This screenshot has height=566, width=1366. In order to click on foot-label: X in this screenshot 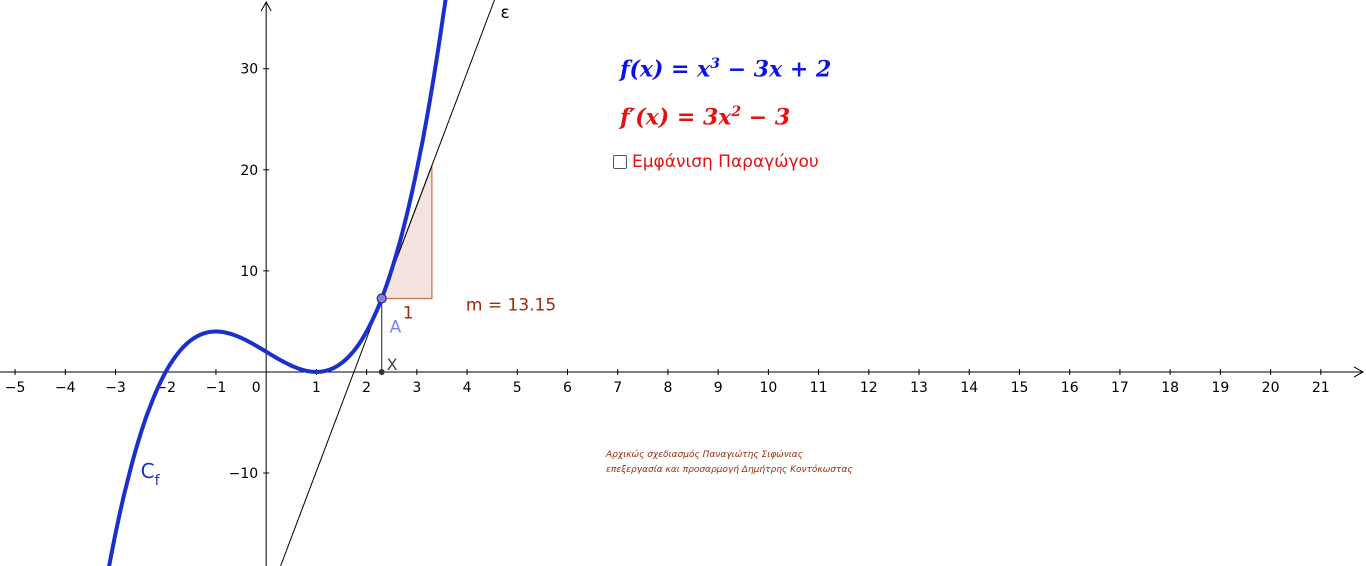, I will do `click(392, 364)`.